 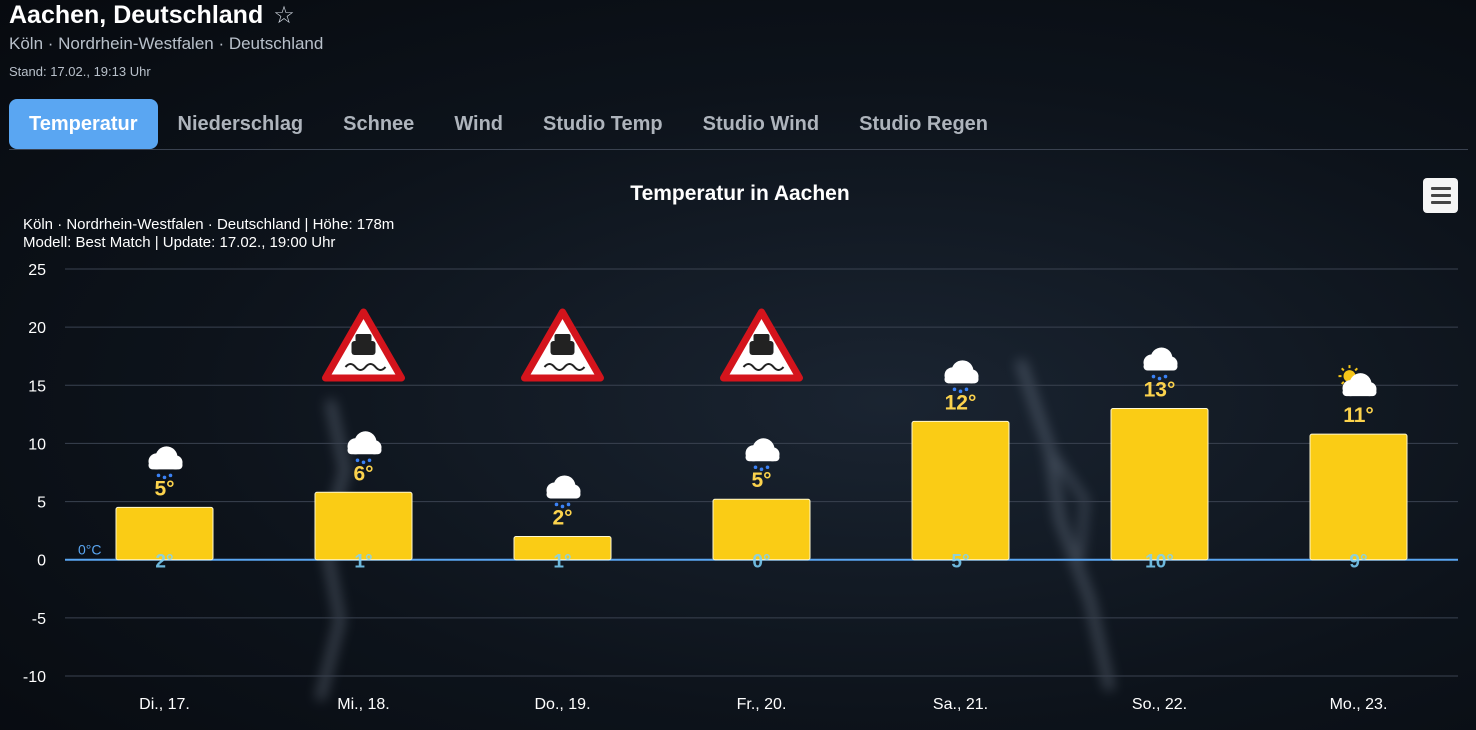 What do you see at coordinates (562, 517) in the screenshot?
I see `max-temp-label: 2°` at bounding box center [562, 517].